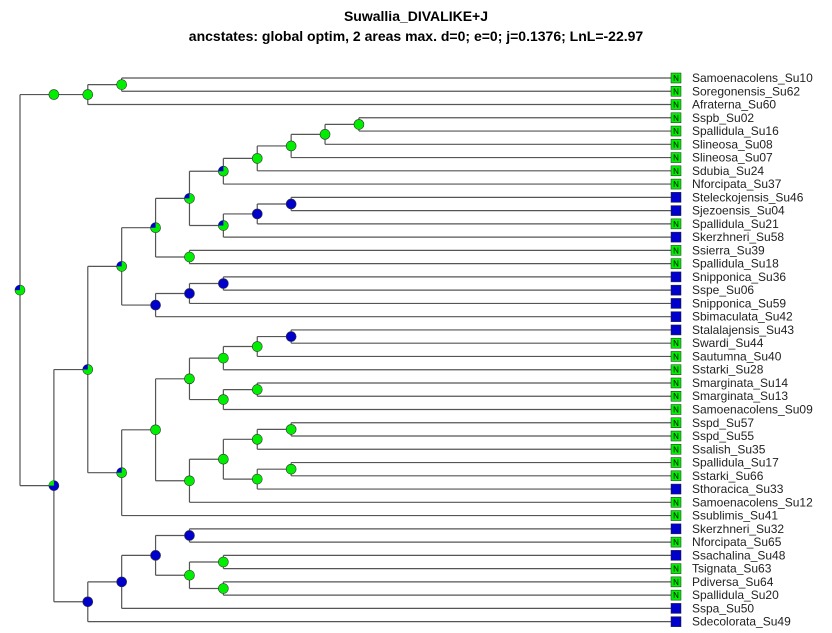 The image size is (832, 633). I want to click on tip-label: Sjezoensis_Su04, so click(738, 211).